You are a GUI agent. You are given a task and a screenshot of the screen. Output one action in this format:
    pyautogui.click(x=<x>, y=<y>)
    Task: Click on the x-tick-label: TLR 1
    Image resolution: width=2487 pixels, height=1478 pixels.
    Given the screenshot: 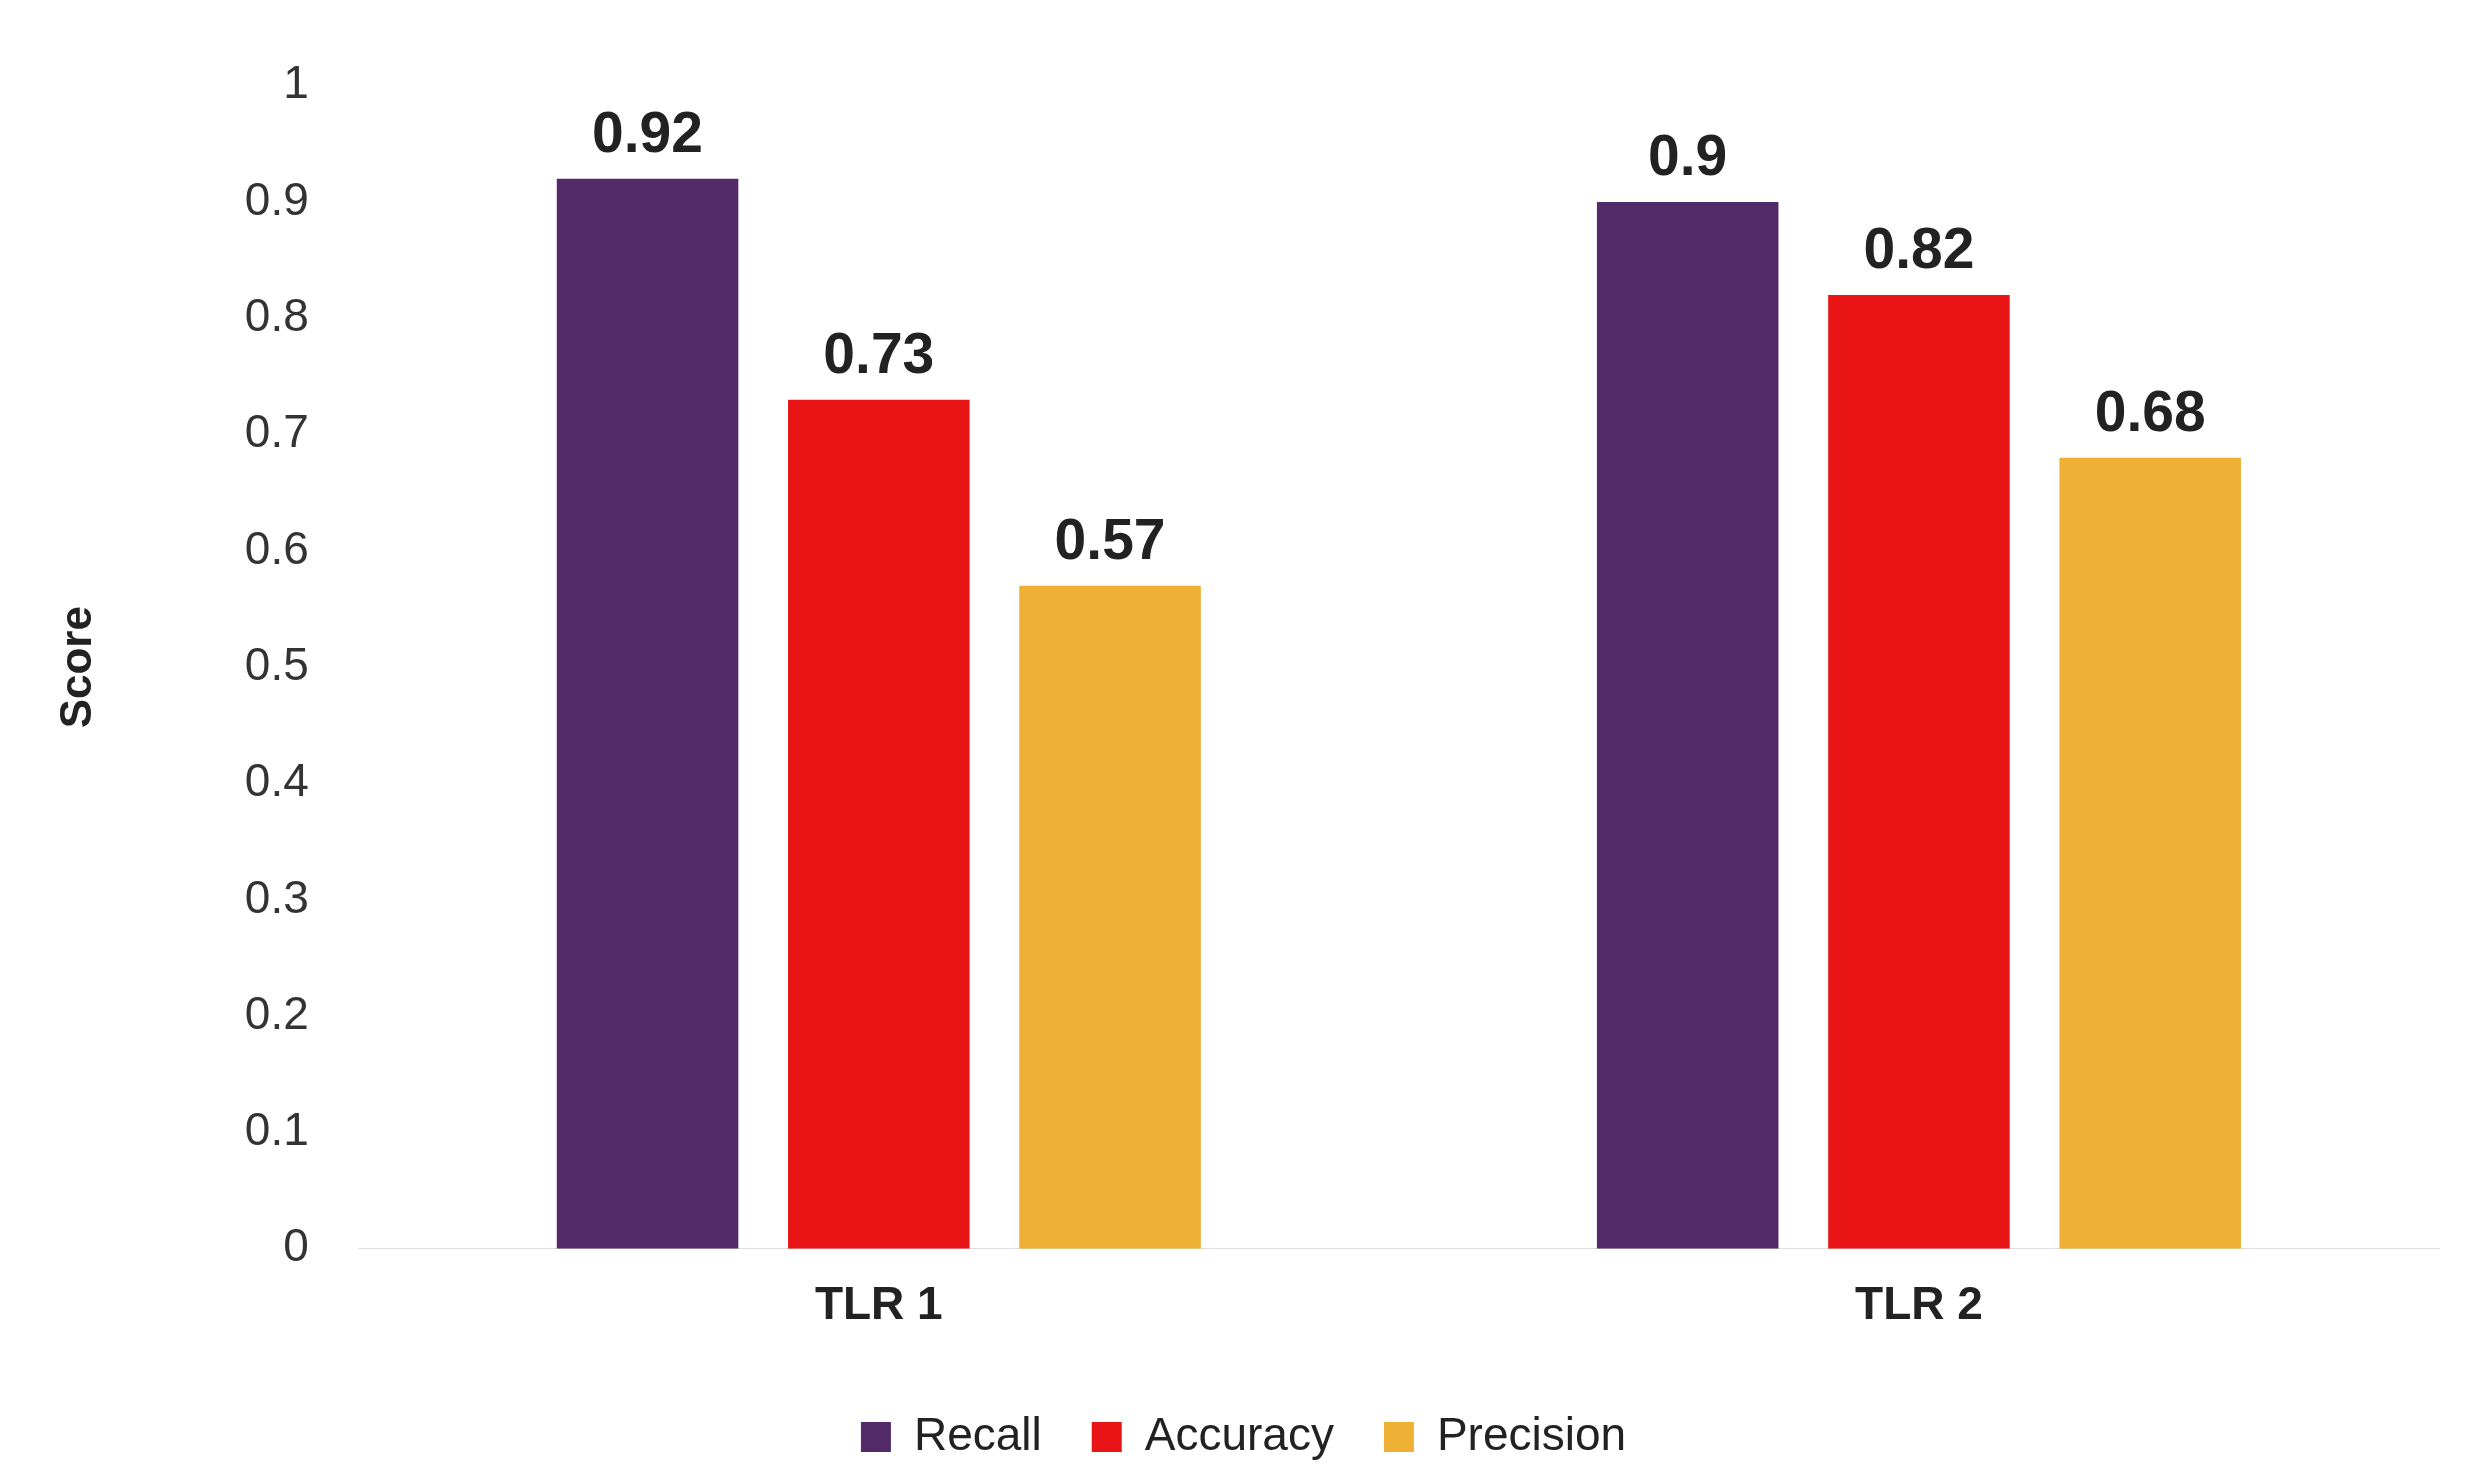 What is the action you would take?
    pyautogui.click(x=878, y=1303)
    